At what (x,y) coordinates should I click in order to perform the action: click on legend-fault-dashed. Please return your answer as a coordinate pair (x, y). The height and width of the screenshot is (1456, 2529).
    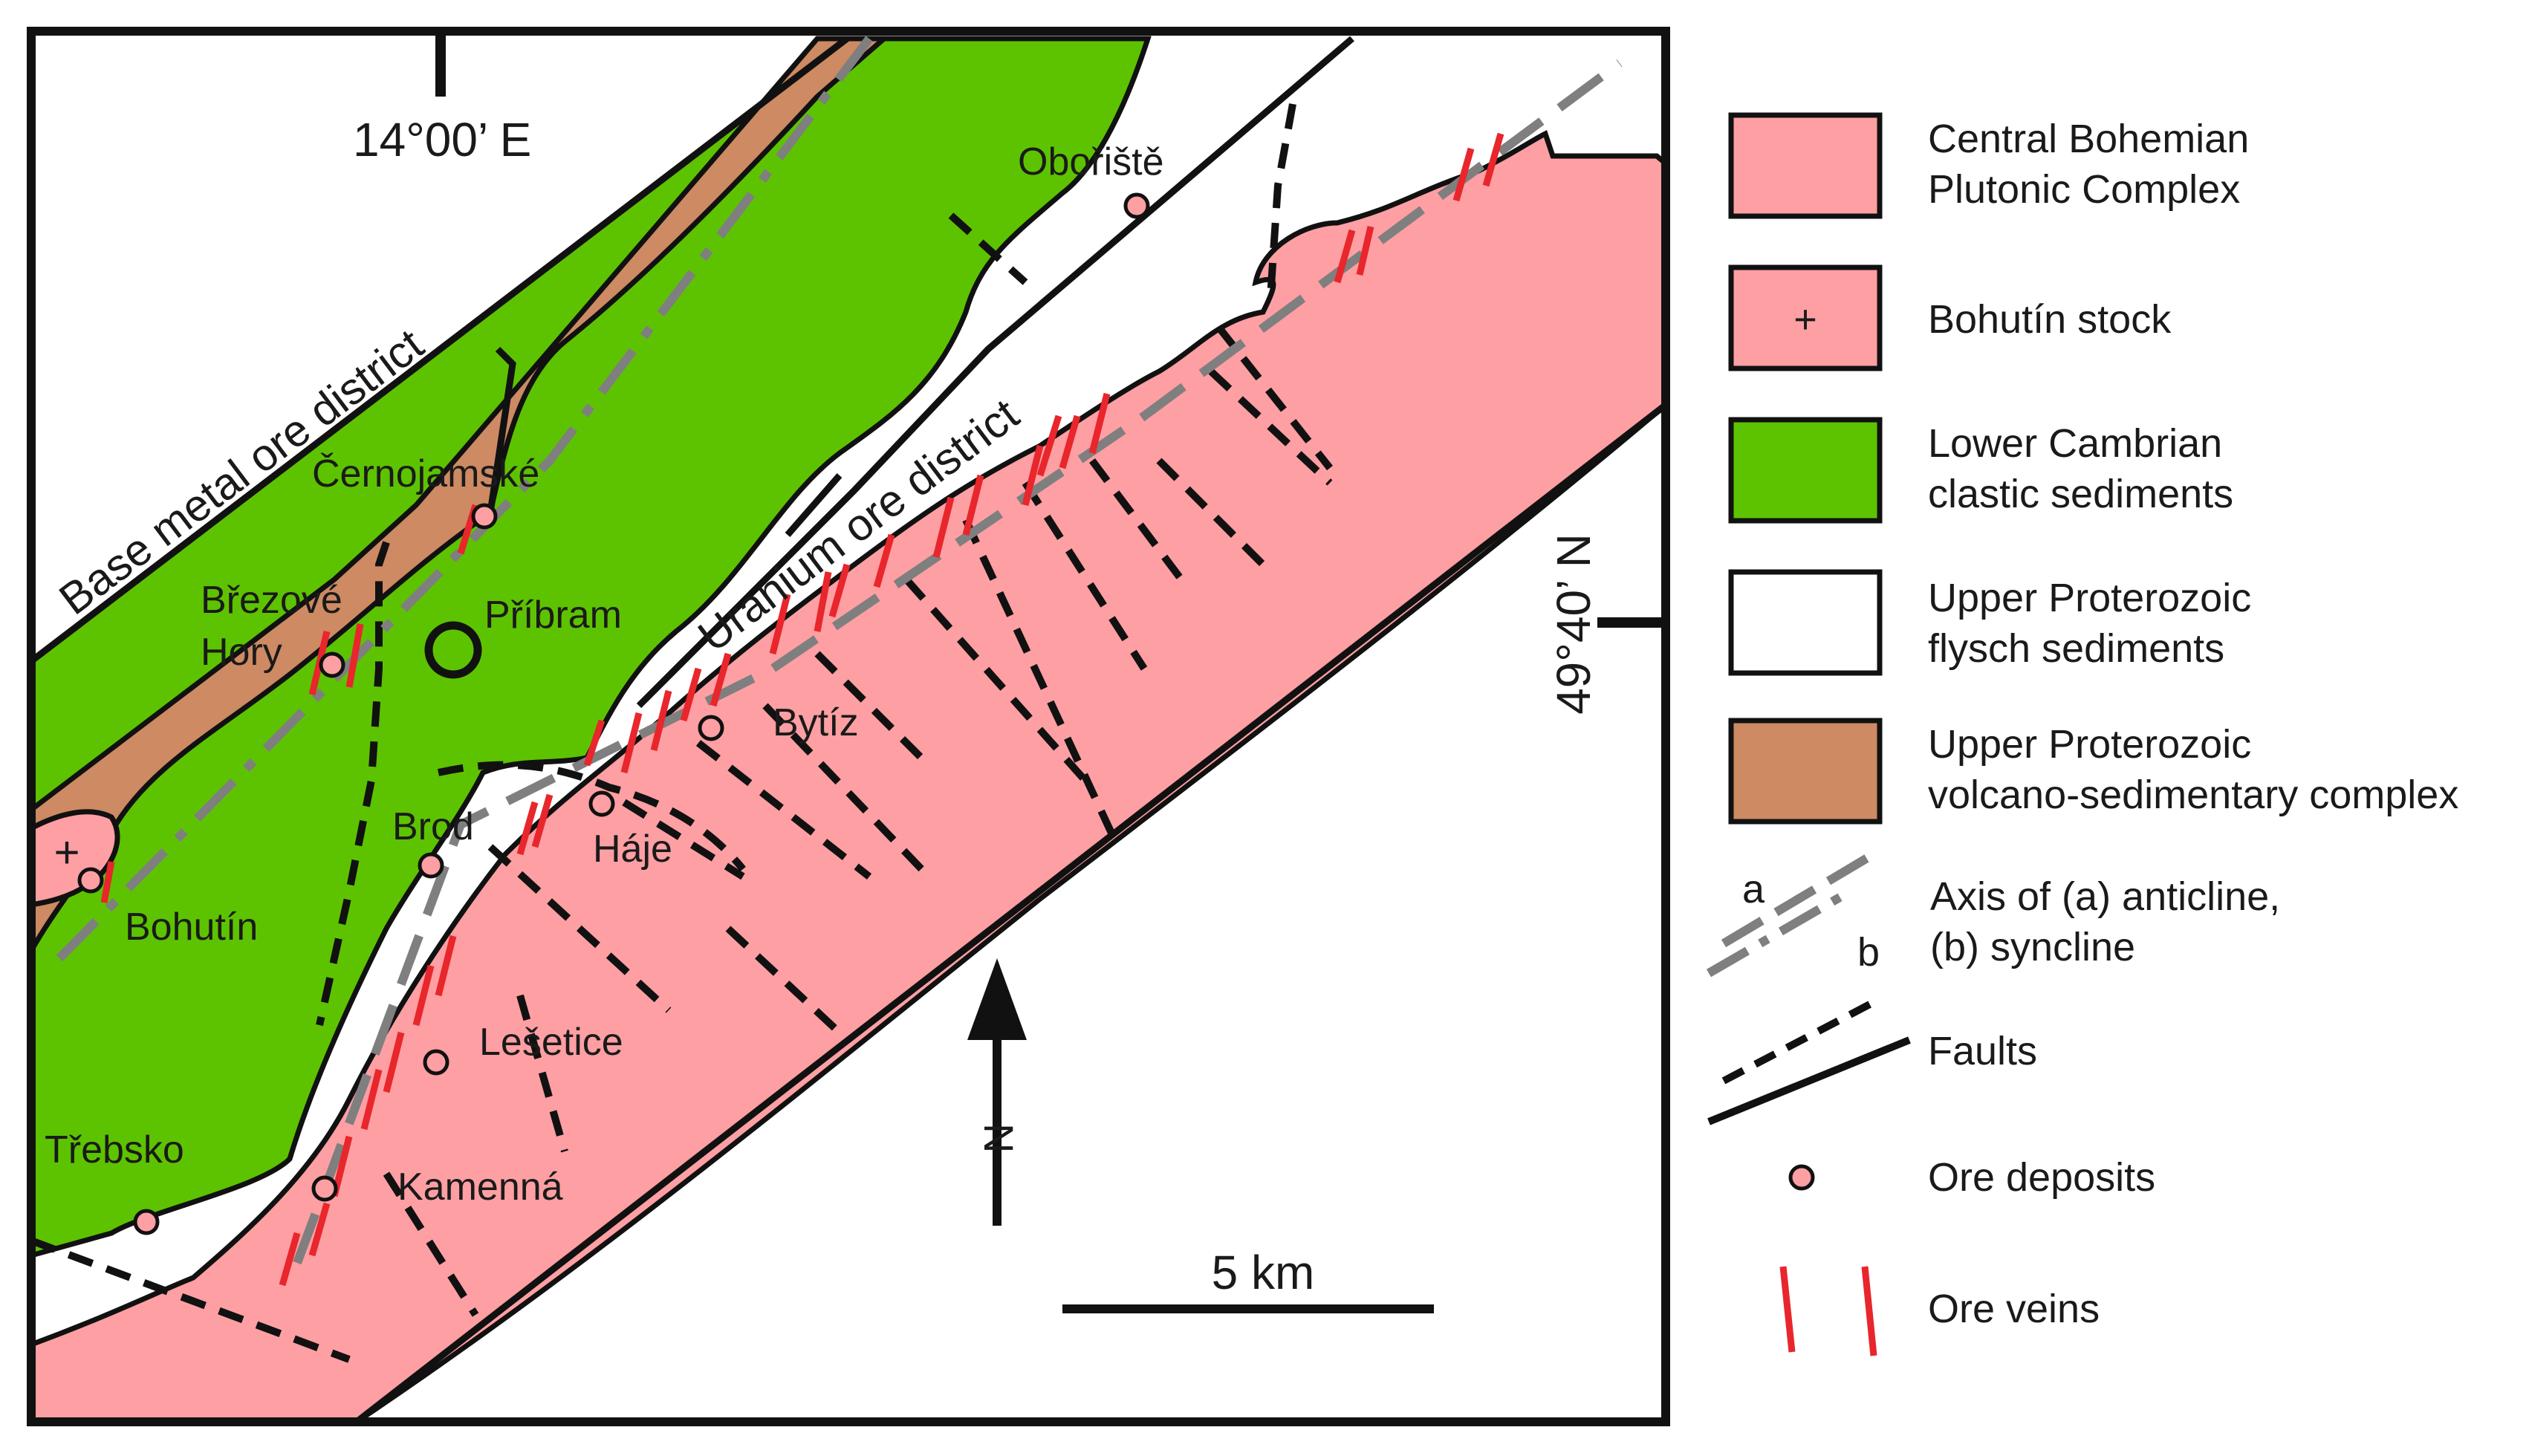
    Looking at the image, I should click on (1801, 1040).